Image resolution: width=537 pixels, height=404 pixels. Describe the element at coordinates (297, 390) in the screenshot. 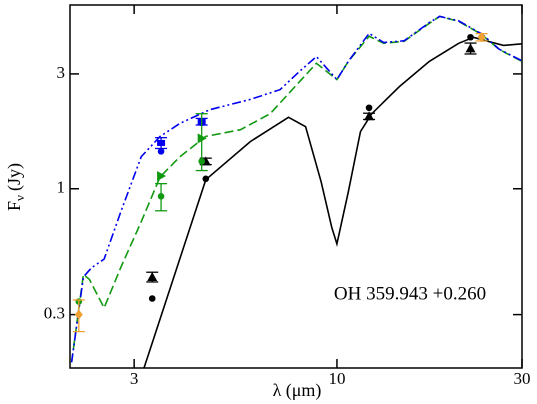

I see `x-axis-label: λ (μm)` at that location.